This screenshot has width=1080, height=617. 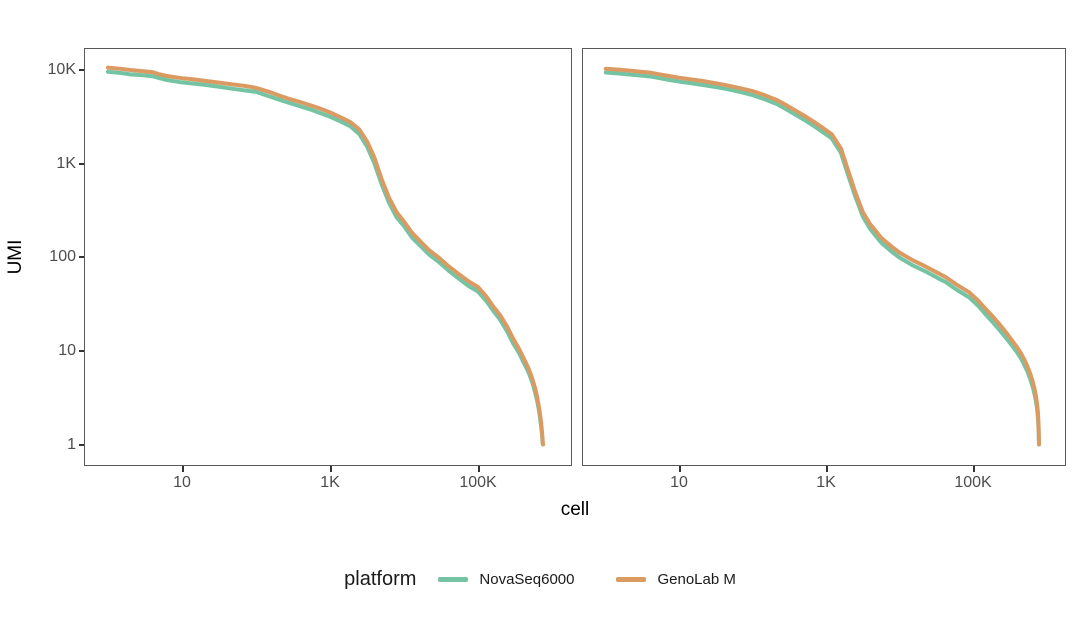 I want to click on legend: platform NovaSeq6000 GenoLab M, so click(x=540, y=579).